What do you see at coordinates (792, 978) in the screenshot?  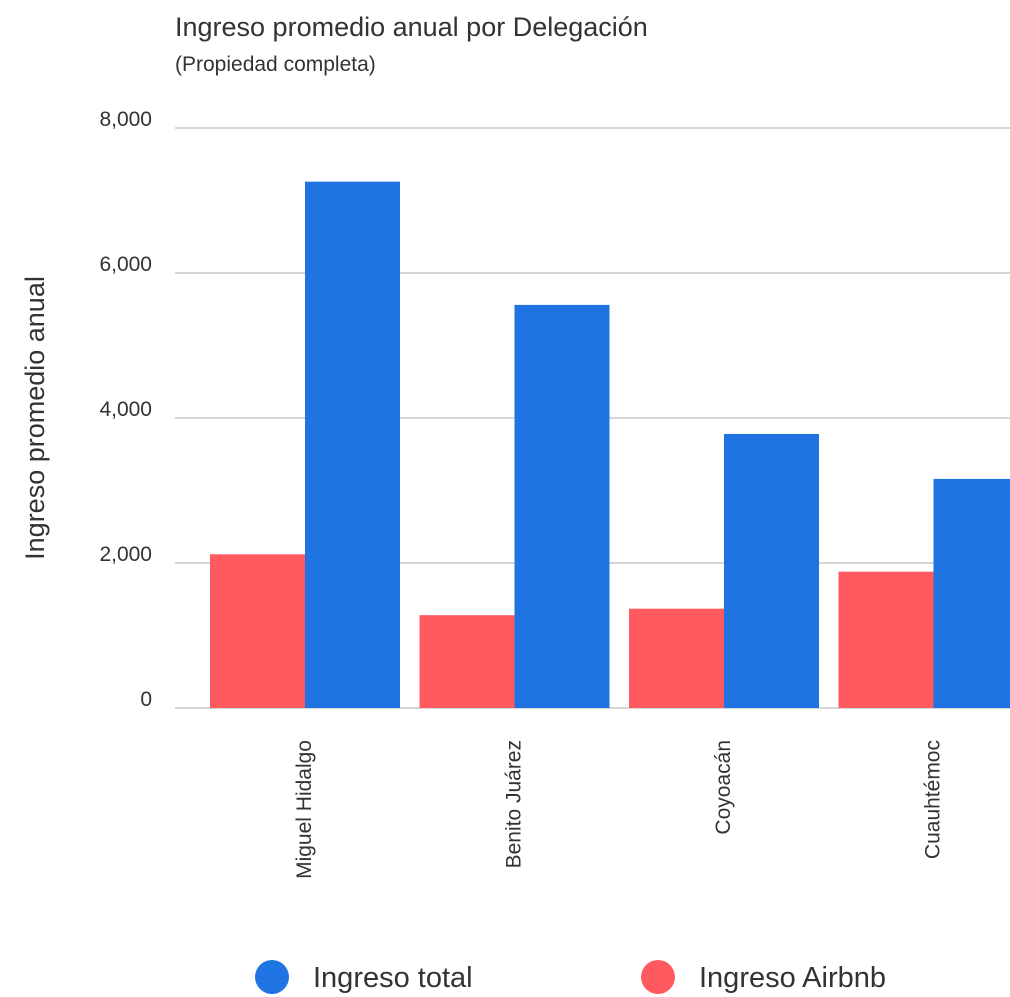 I see `legend-label: Ingreso Airbnb` at bounding box center [792, 978].